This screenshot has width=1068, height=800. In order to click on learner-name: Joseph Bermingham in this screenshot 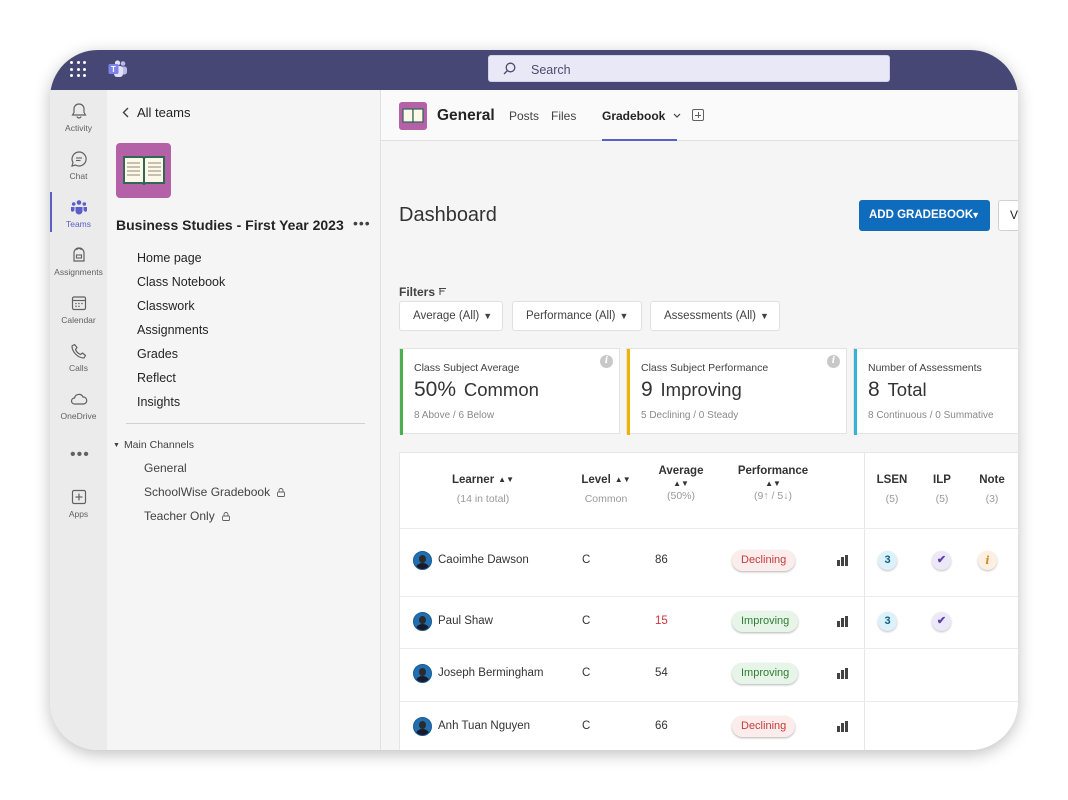, I will do `click(491, 673)`.